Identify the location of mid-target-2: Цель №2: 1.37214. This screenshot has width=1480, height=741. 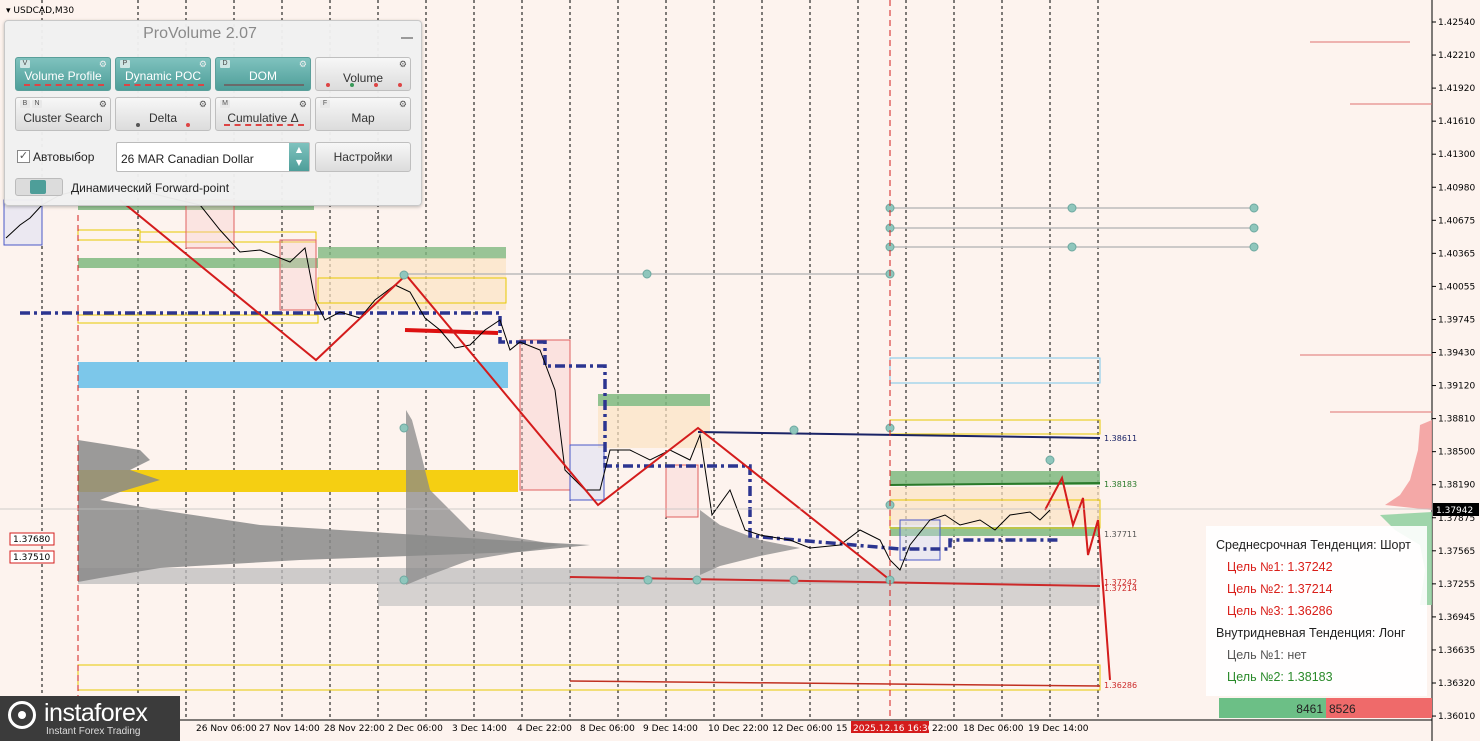
(1280, 589).